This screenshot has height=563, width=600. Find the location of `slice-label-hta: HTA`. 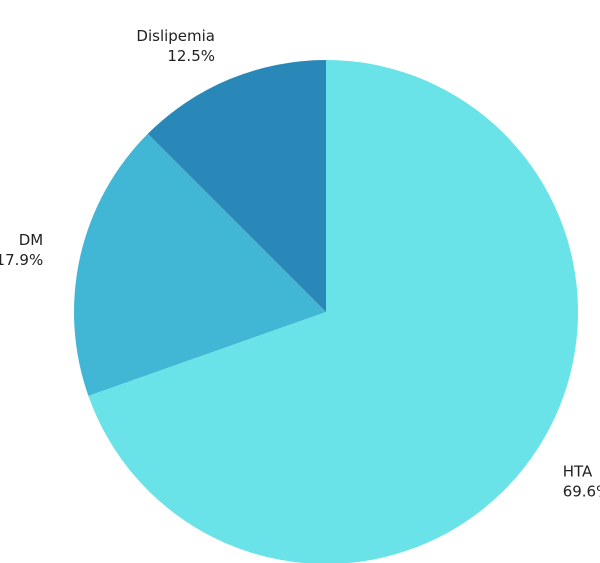

slice-label-hta: HTA is located at coordinates (578, 472).